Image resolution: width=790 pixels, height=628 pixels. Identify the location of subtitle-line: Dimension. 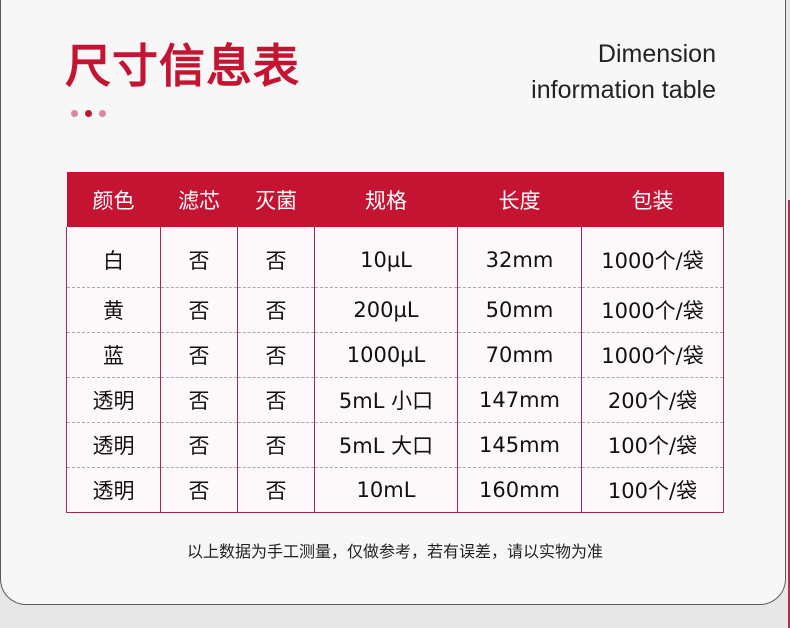
(656, 54).